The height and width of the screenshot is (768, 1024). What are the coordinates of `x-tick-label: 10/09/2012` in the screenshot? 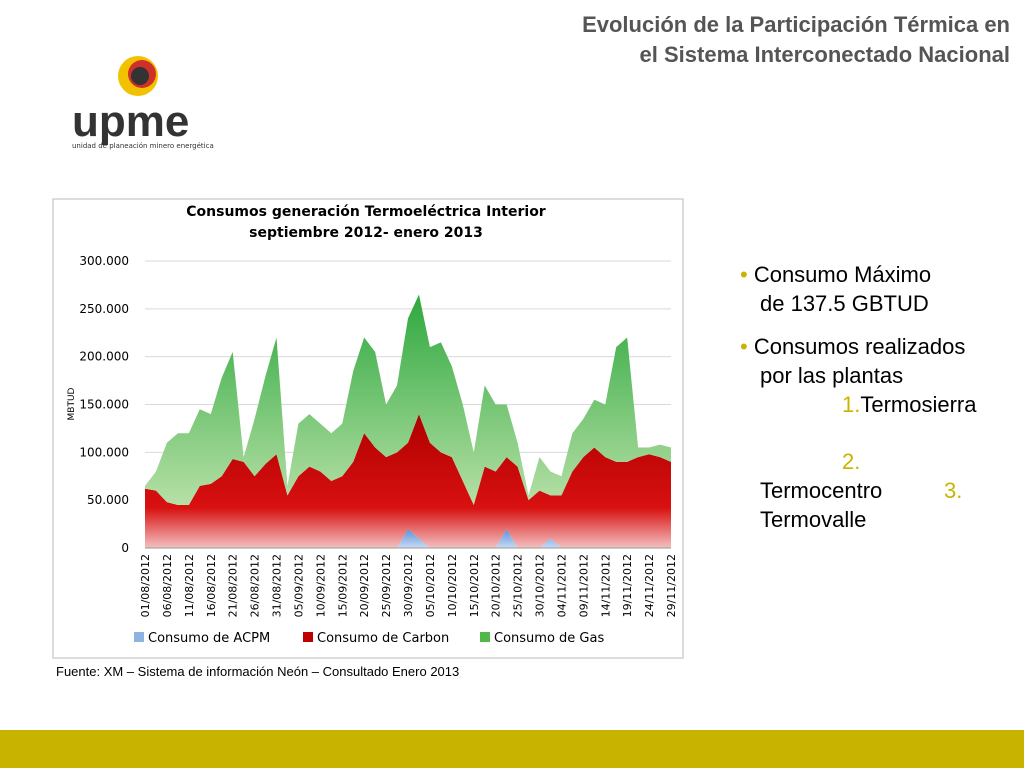 It's located at (320, 585).